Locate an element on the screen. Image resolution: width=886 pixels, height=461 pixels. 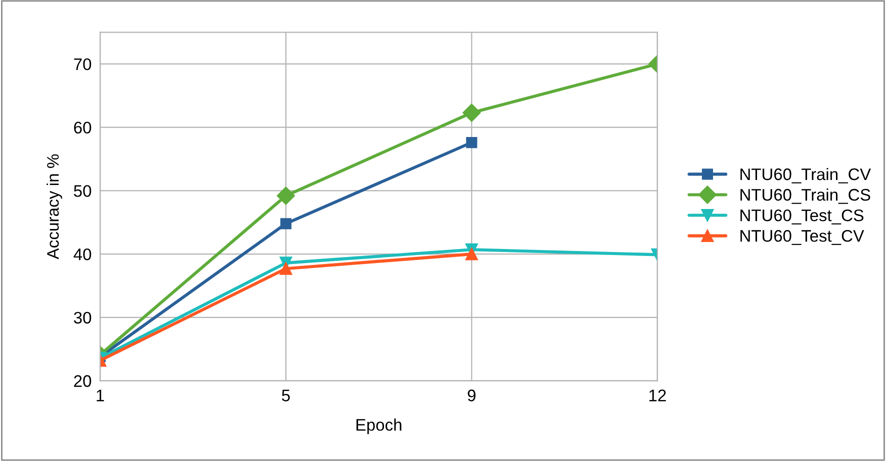
y-tick-label: 60 is located at coordinates (83, 128).